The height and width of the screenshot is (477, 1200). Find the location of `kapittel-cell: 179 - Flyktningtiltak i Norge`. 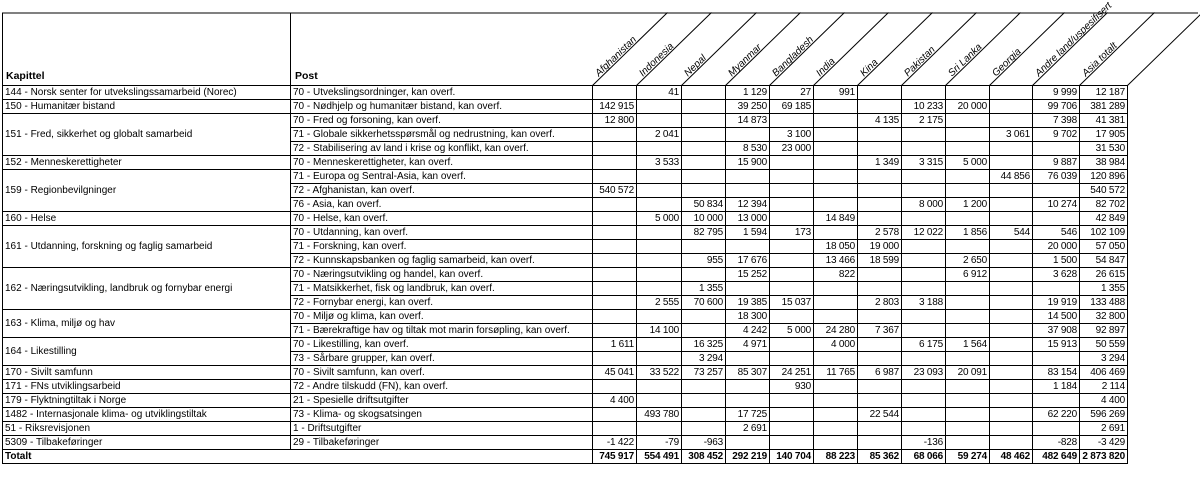

kapittel-cell: 179 - Flyktningtiltak i Norge is located at coordinates (146, 400).